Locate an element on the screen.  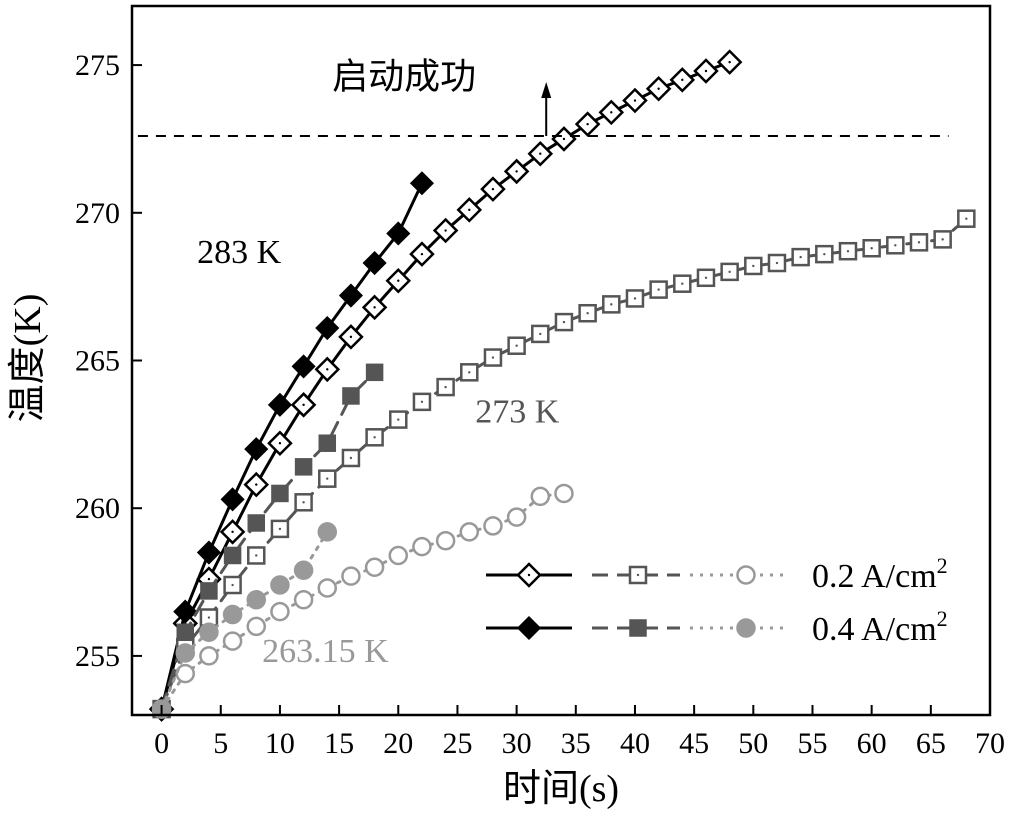
x-tick-label-13: 65 is located at coordinates (931, 743).